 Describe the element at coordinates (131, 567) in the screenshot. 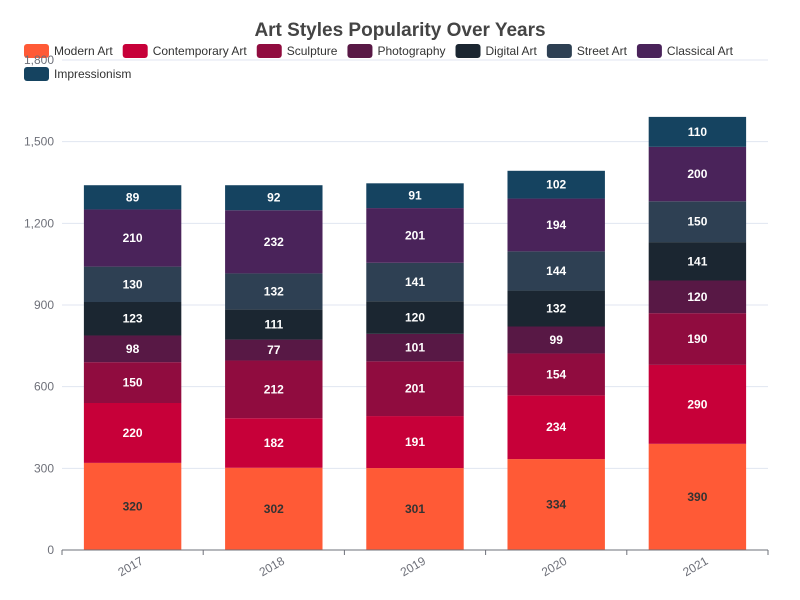

I see `x-tick-label: 2017` at that location.